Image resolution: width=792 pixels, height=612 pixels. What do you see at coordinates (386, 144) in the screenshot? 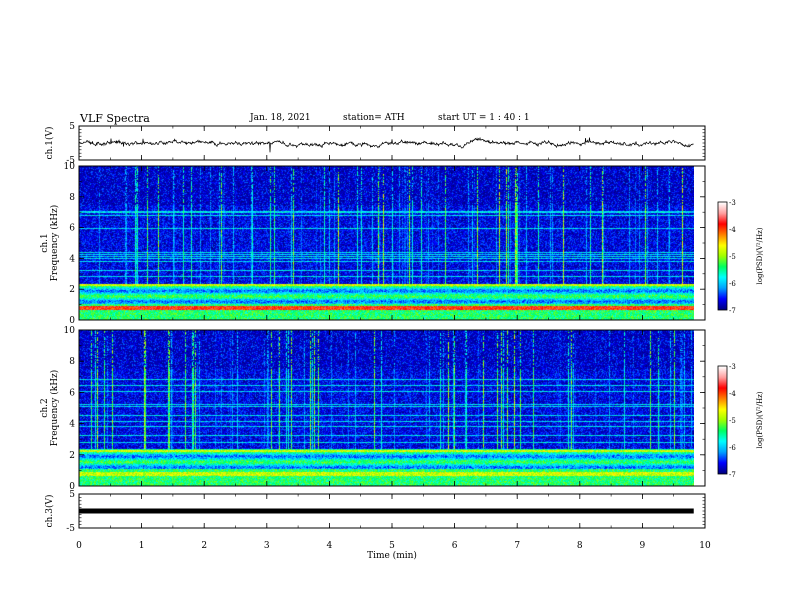
I see `ch1-waveform-line` at bounding box center [386, 144].